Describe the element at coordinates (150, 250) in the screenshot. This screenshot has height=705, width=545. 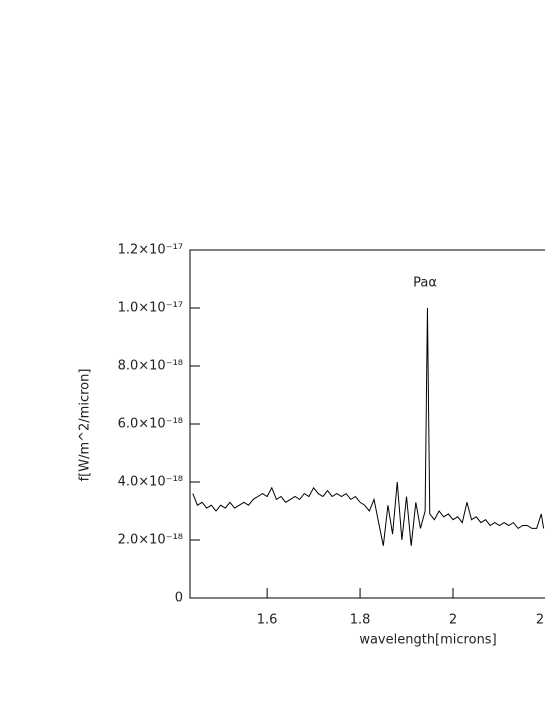
I see `y-tick-label: 1.2×10⁻¹⁷` at that location.